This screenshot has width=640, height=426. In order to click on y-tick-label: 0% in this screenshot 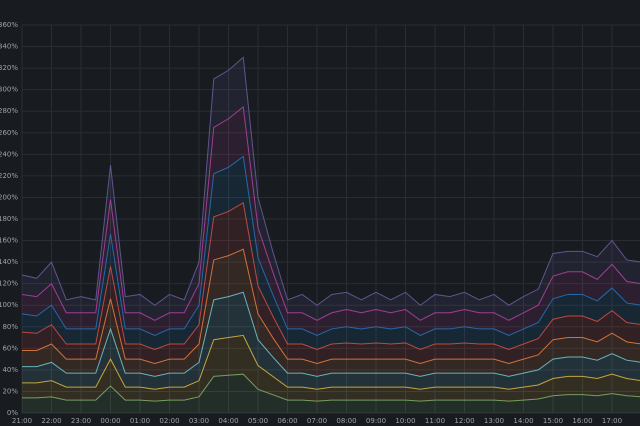, I will do `click(12, 413)`.